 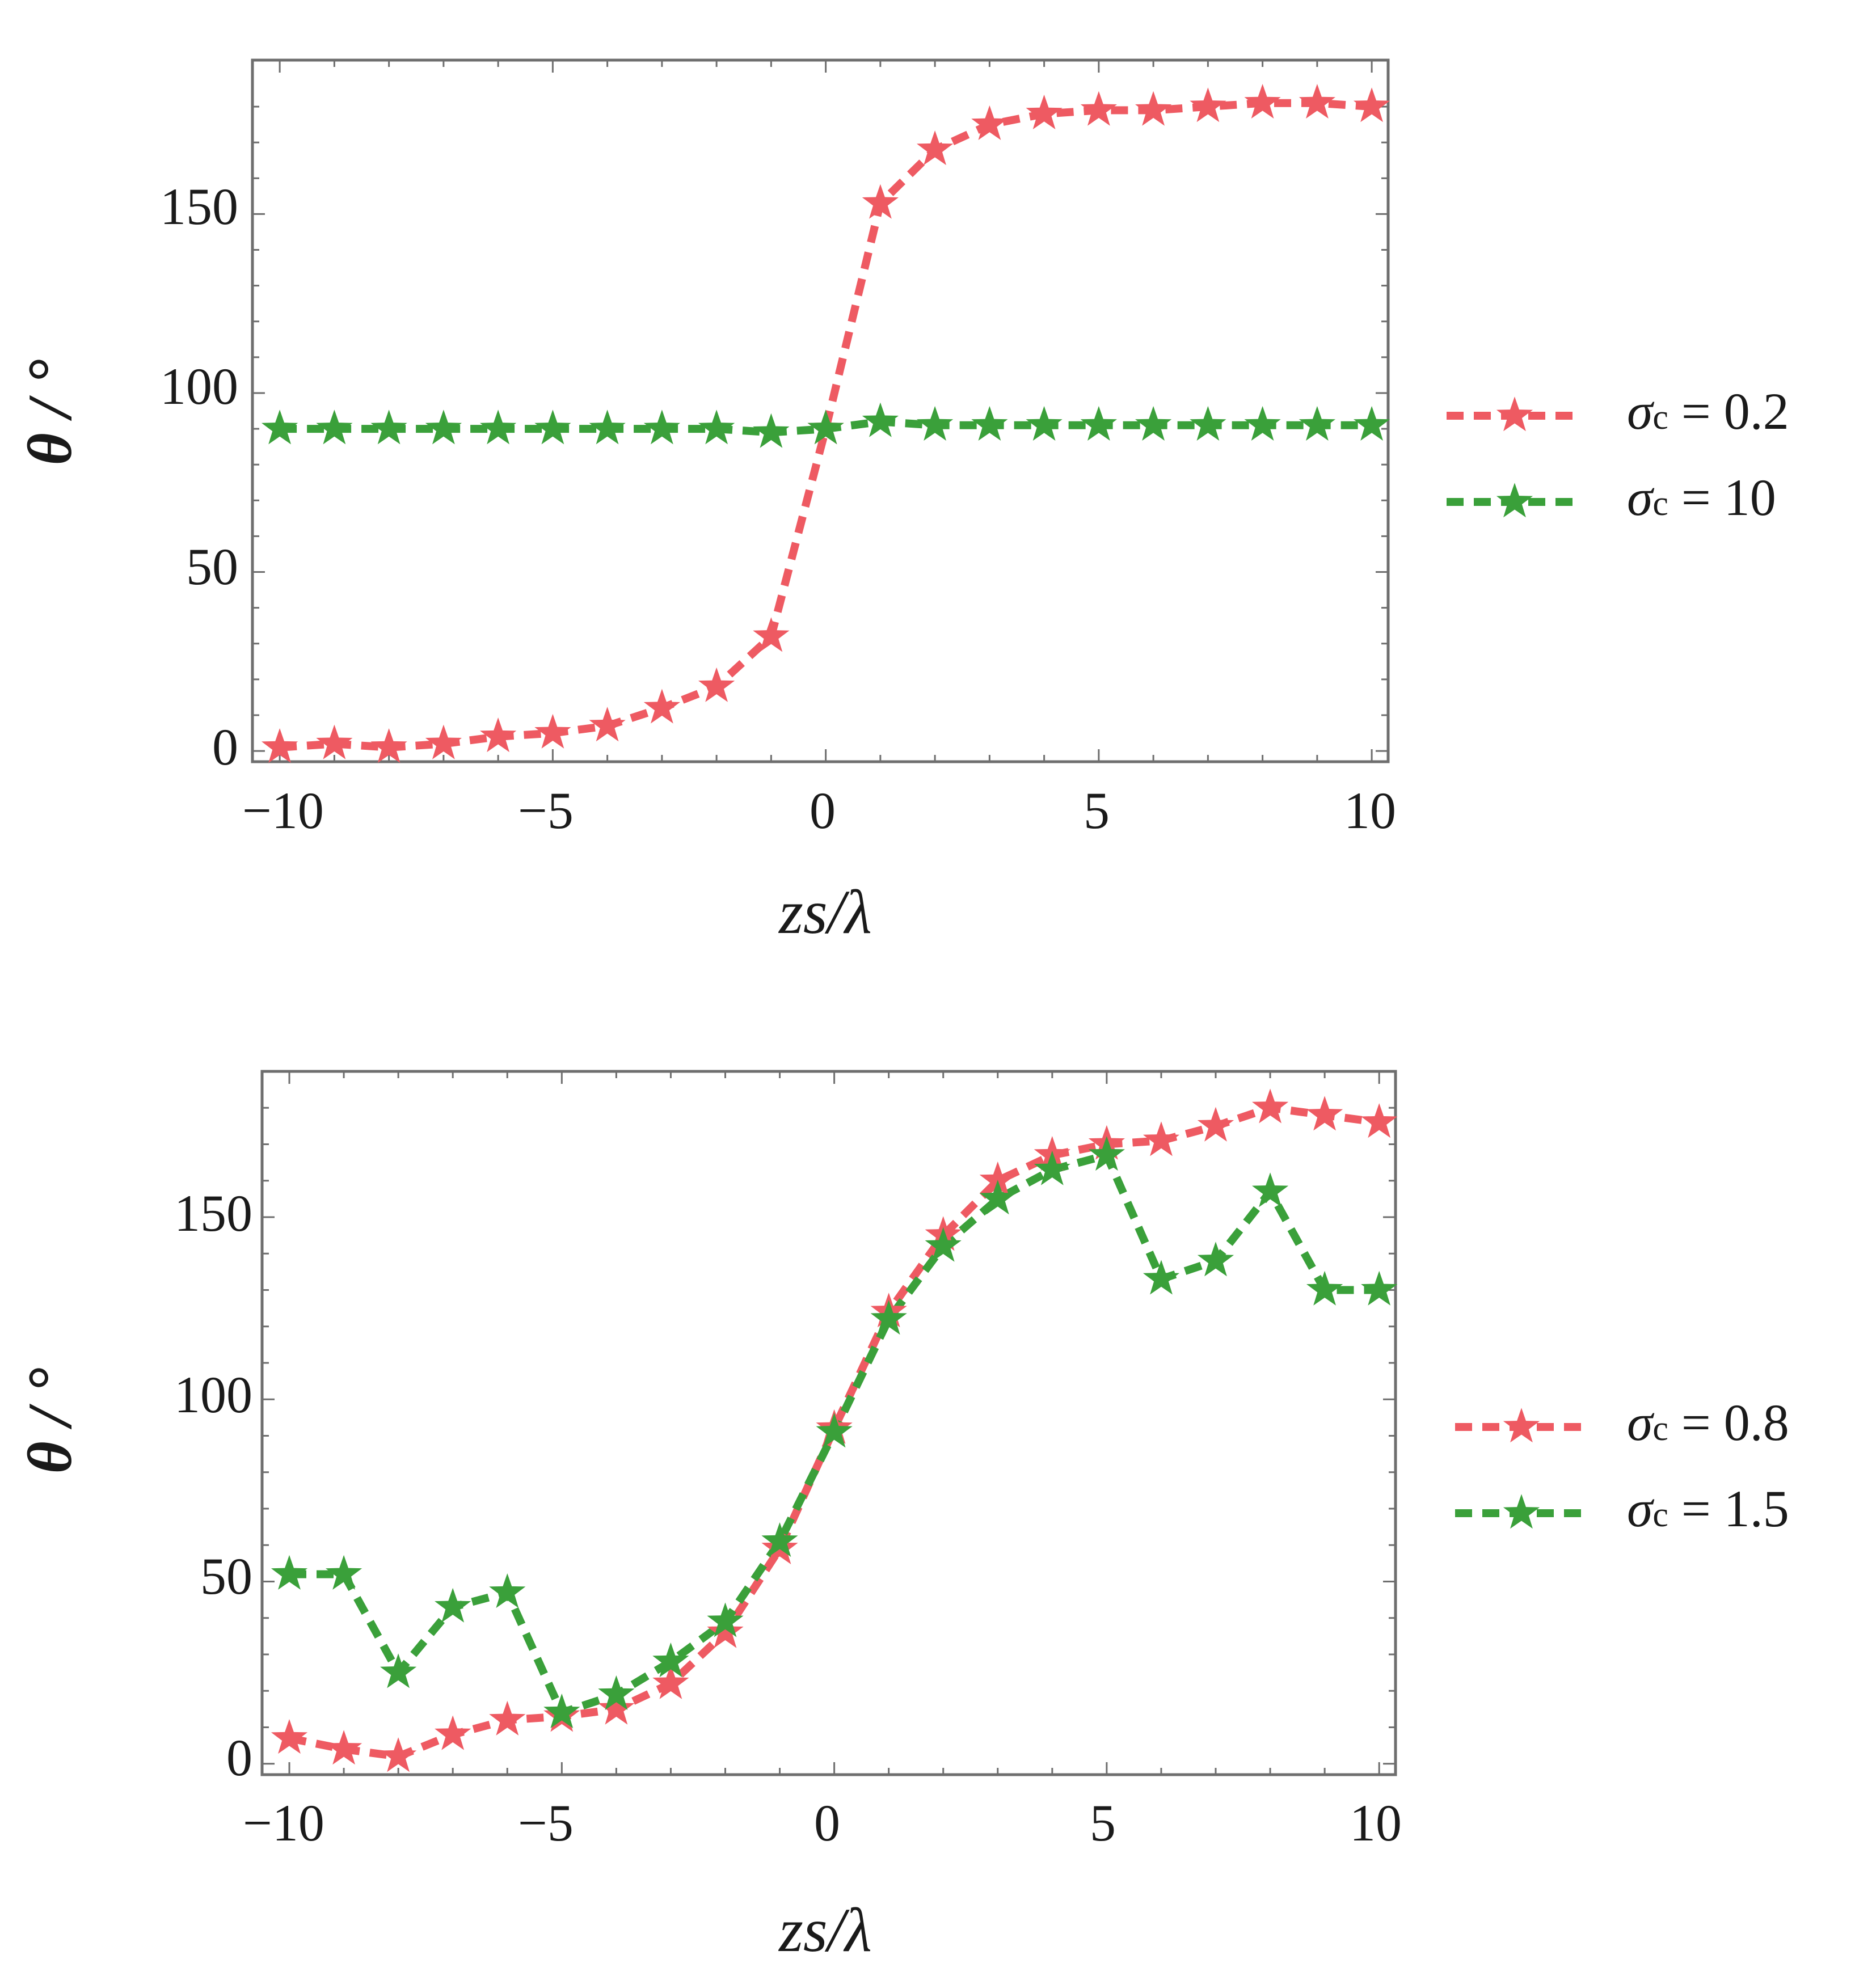 What do you see at coordinates (1618, 411) in the screenshot?
I see `legend-entry: σc = 0.2` at bounding box center [1618, 411].